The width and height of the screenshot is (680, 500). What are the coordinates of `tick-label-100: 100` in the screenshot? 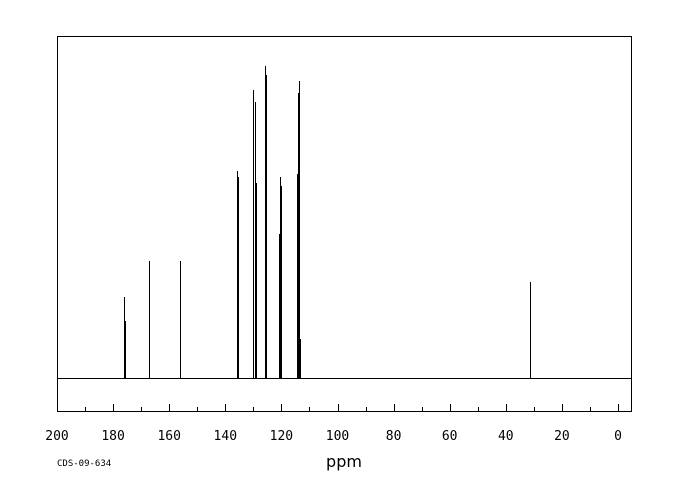 It's located at (337, 436).